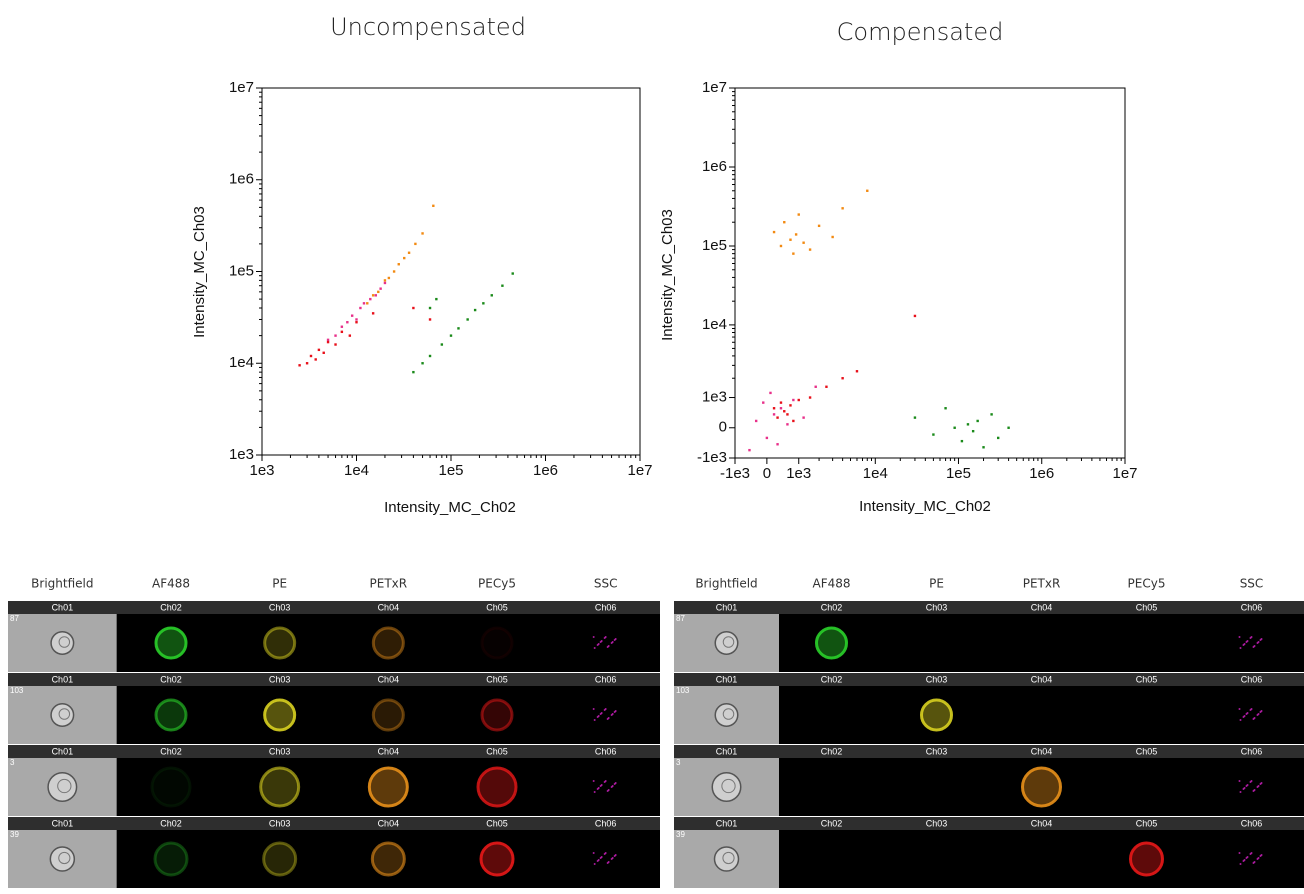 The image size is (1304, 894). Describe the element at coordinates (261, 470) in the screenshot. I see `x-tick-label: 1e3` at that location.